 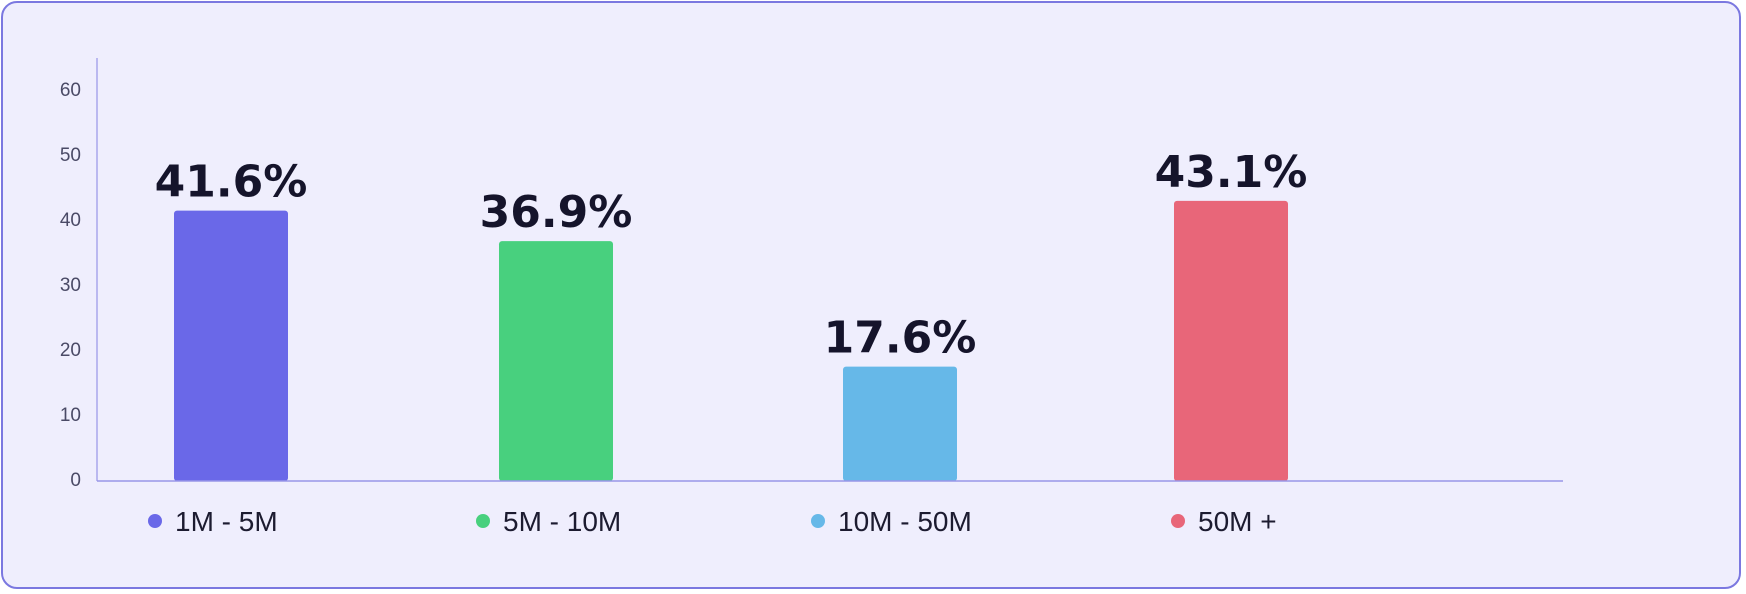 I want to click on legend-label-3: 10M - 50M, so click(x=905, y=521).